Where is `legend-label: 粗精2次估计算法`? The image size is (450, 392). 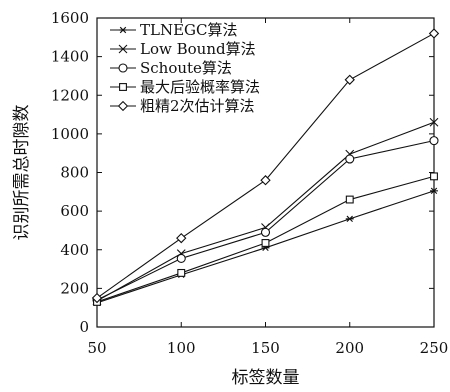
legend-label: 粗精2次估计算法 is located at coordinates (197, 106).